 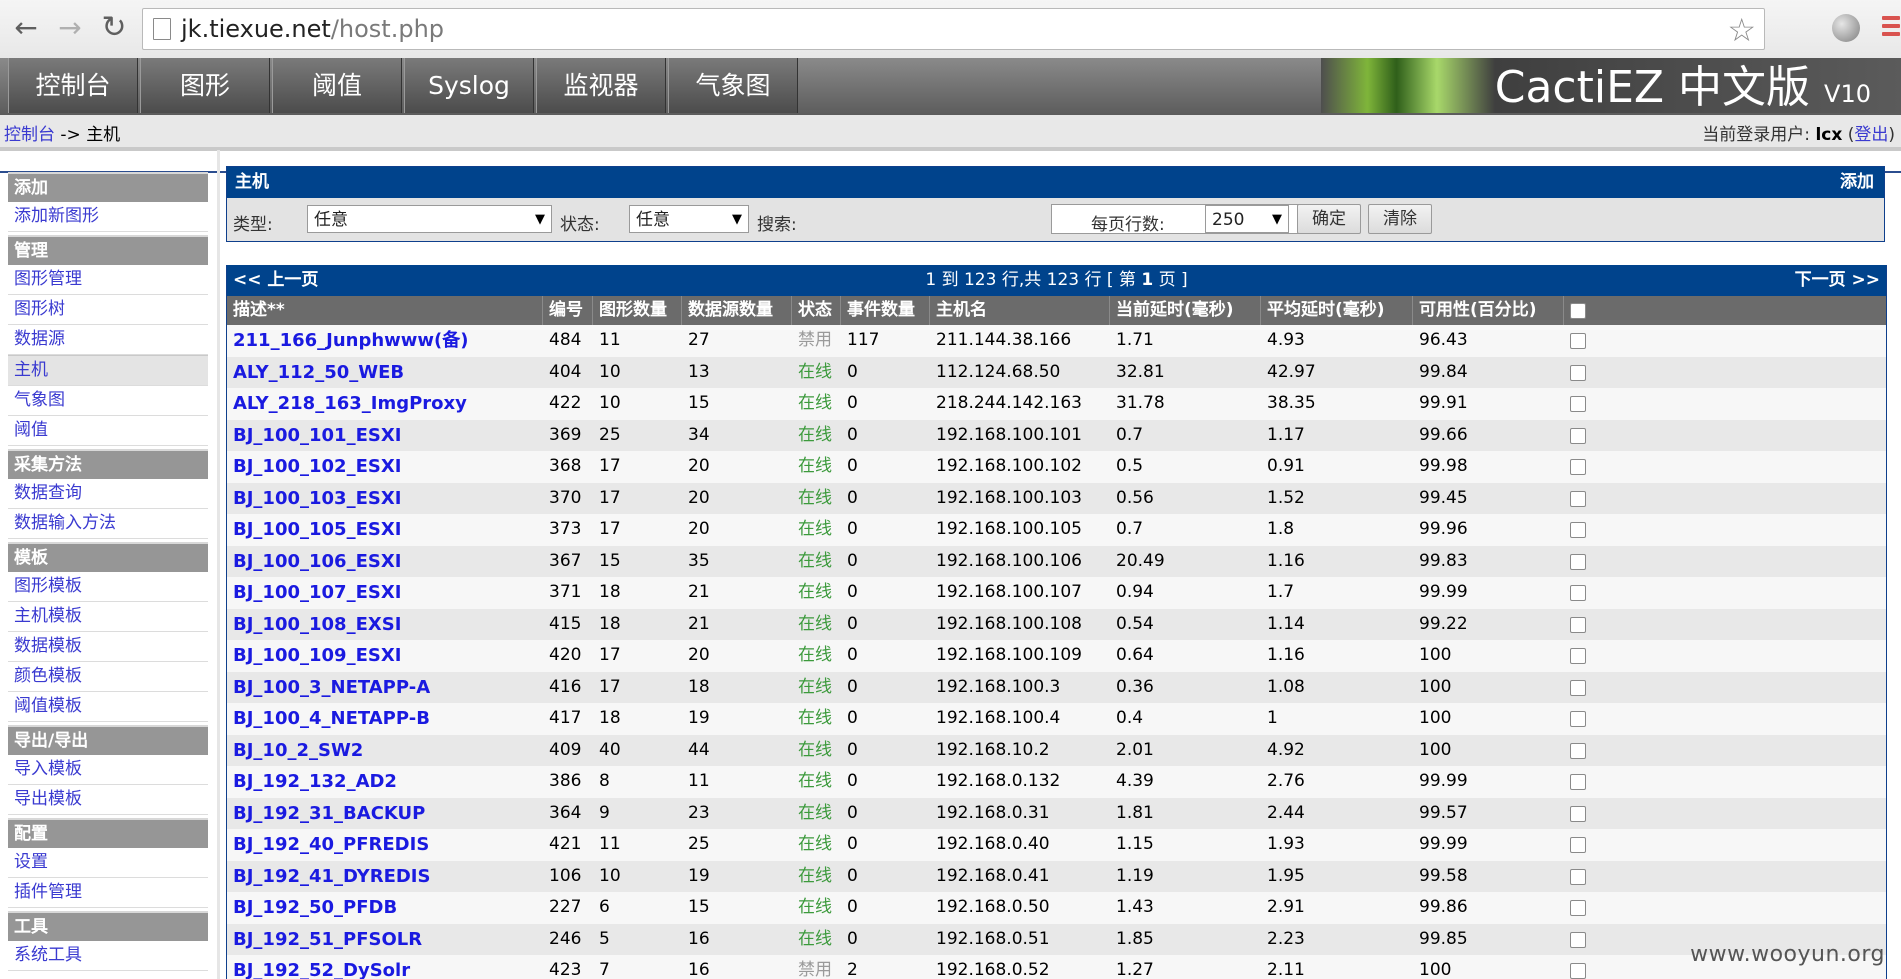 What do you see at coordinates (317, 655) in the screenshot?
I see `host-description-link: BJ_100_109_ESXI` at bounding box center [317, 655].